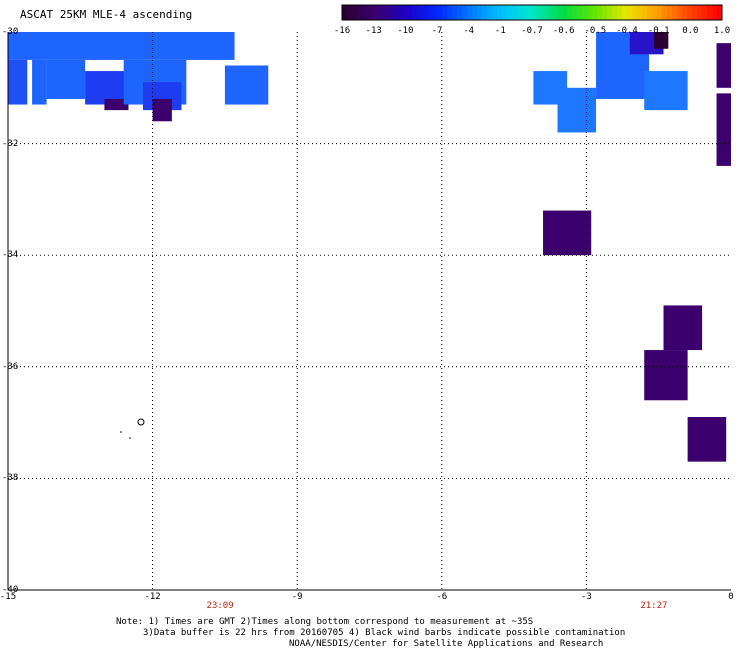 The width and height of the screenshot is (740, 650). I want to click on colorbar-swatches, so click(532, 12).